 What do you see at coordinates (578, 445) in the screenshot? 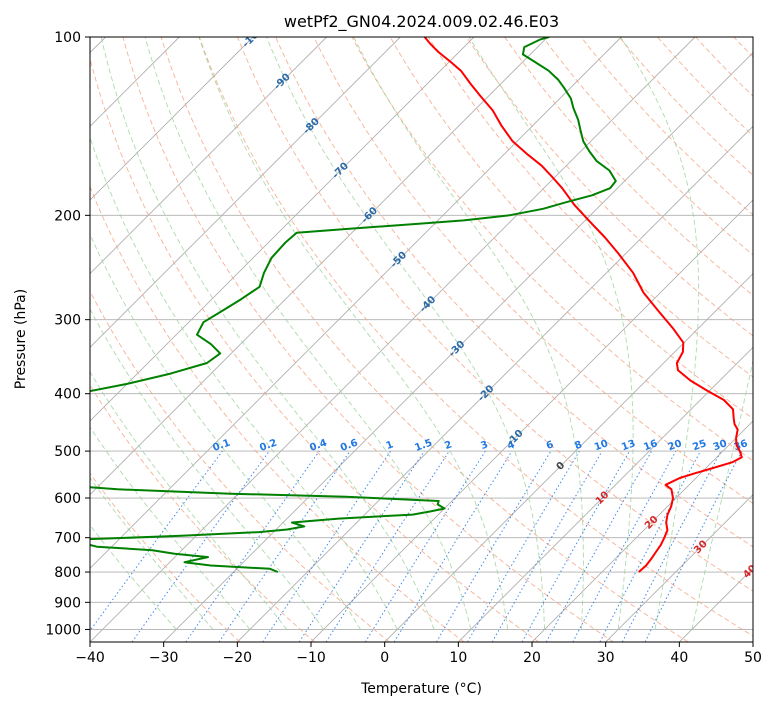
I see `mixing-ratio-label: 8` at bounding box center [578, 445].